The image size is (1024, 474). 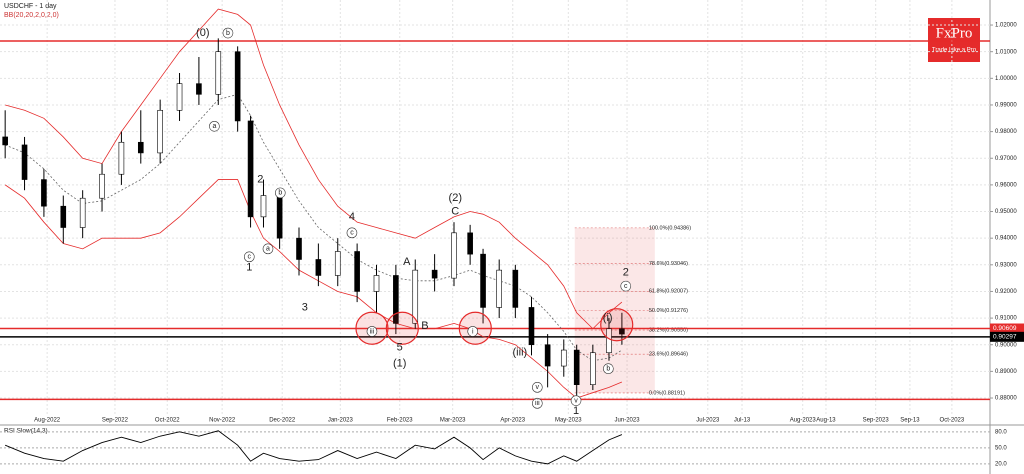 What do you see at coordinates (1006, 212) in the screenshot?
I see `y-tick-label: 0.95000` at bounding box center [1006, 212].